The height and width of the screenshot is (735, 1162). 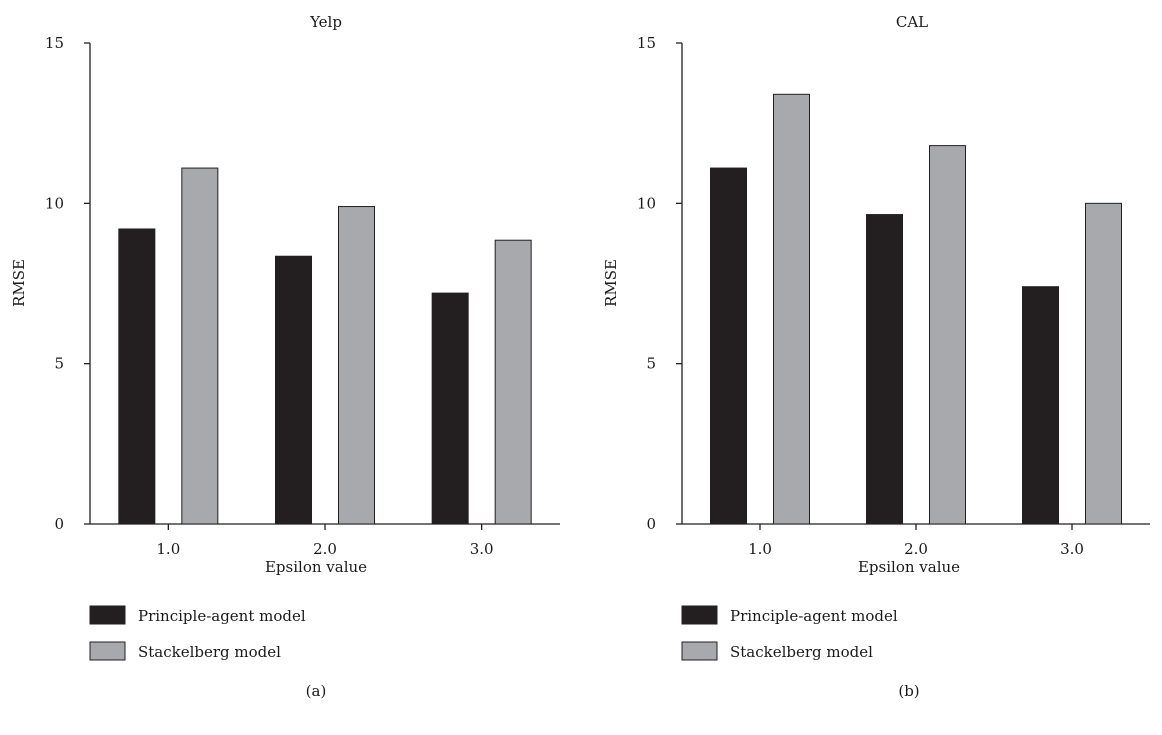 I want to click on chart-title: CAL, so click(x=912, y=22).